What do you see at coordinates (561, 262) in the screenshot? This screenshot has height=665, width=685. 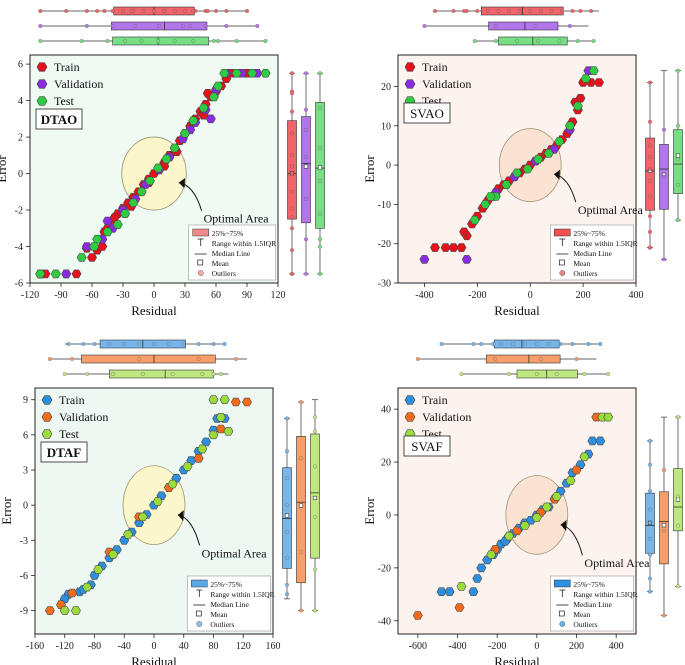 I see `stats-legend-mean-icon` at bounding box center [561, 262].